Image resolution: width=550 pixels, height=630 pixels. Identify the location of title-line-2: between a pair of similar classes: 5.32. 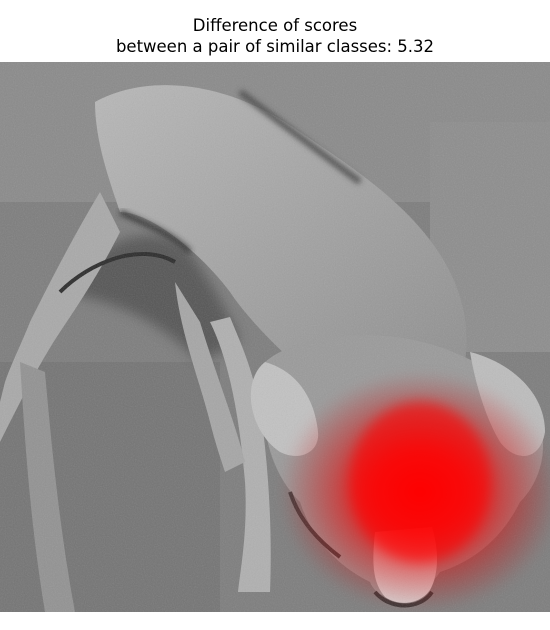
(275, 46).